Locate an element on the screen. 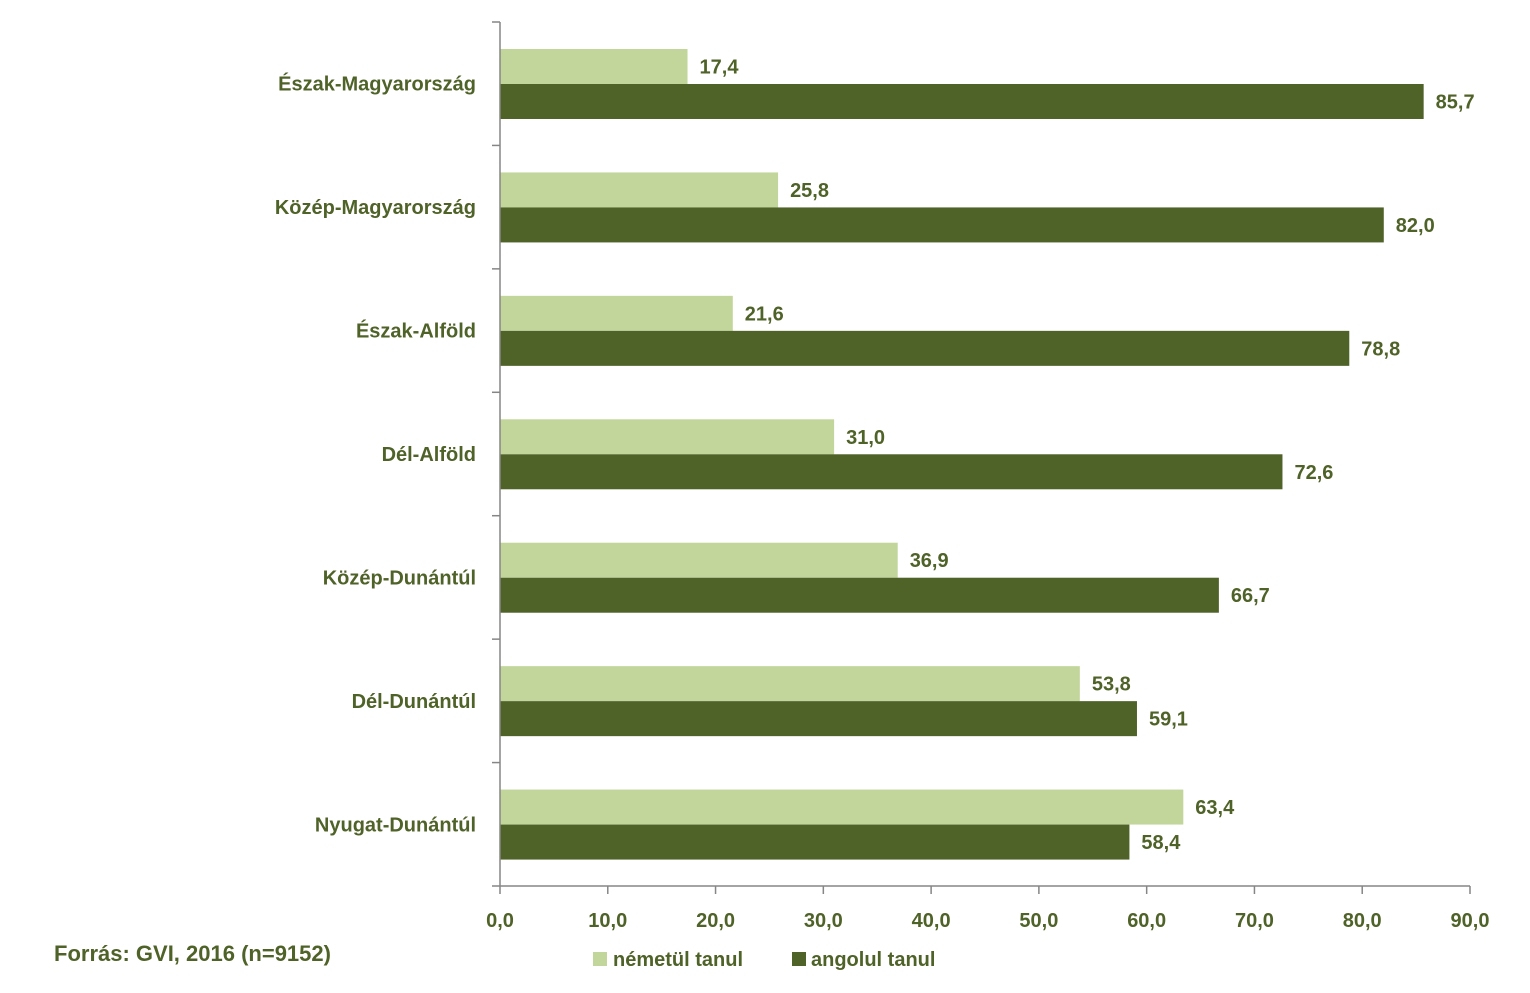 The width and height of the screenshot is (1530, 993). data-label: 58,4 is located at coordinates (1161, 843).